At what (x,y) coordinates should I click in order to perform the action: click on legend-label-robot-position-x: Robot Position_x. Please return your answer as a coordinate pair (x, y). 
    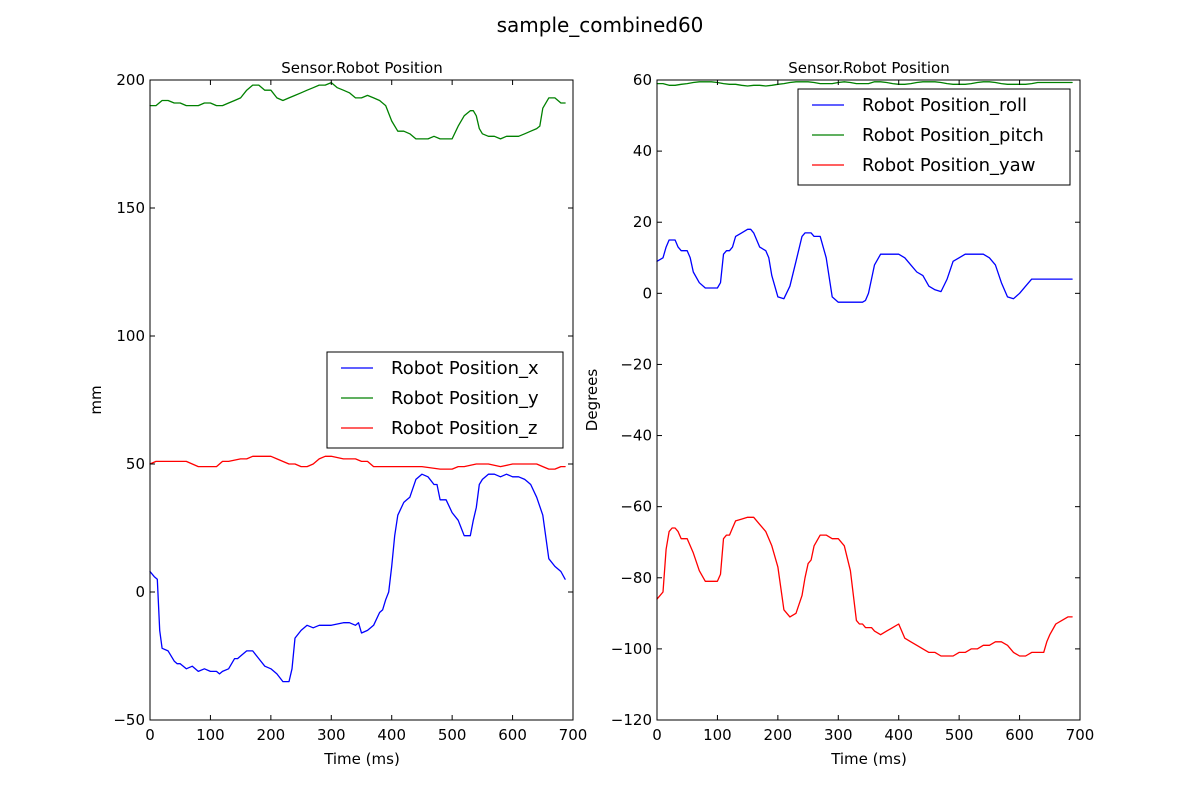
    Looking at the image, I should click on (465, 368).